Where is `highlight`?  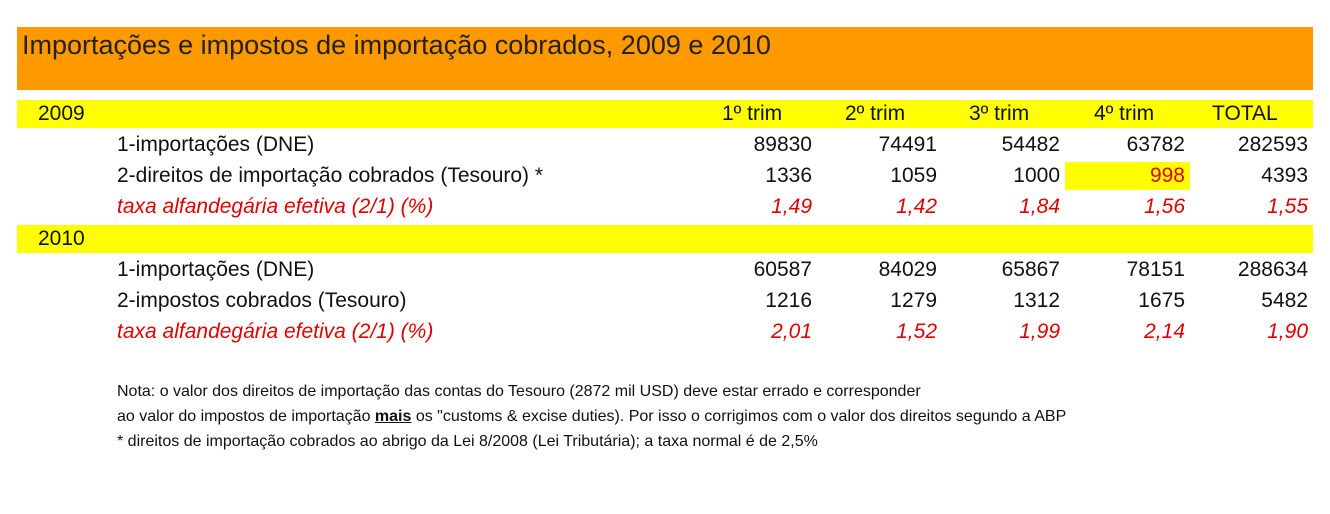
highlight is located at coordinates (1127, 176).